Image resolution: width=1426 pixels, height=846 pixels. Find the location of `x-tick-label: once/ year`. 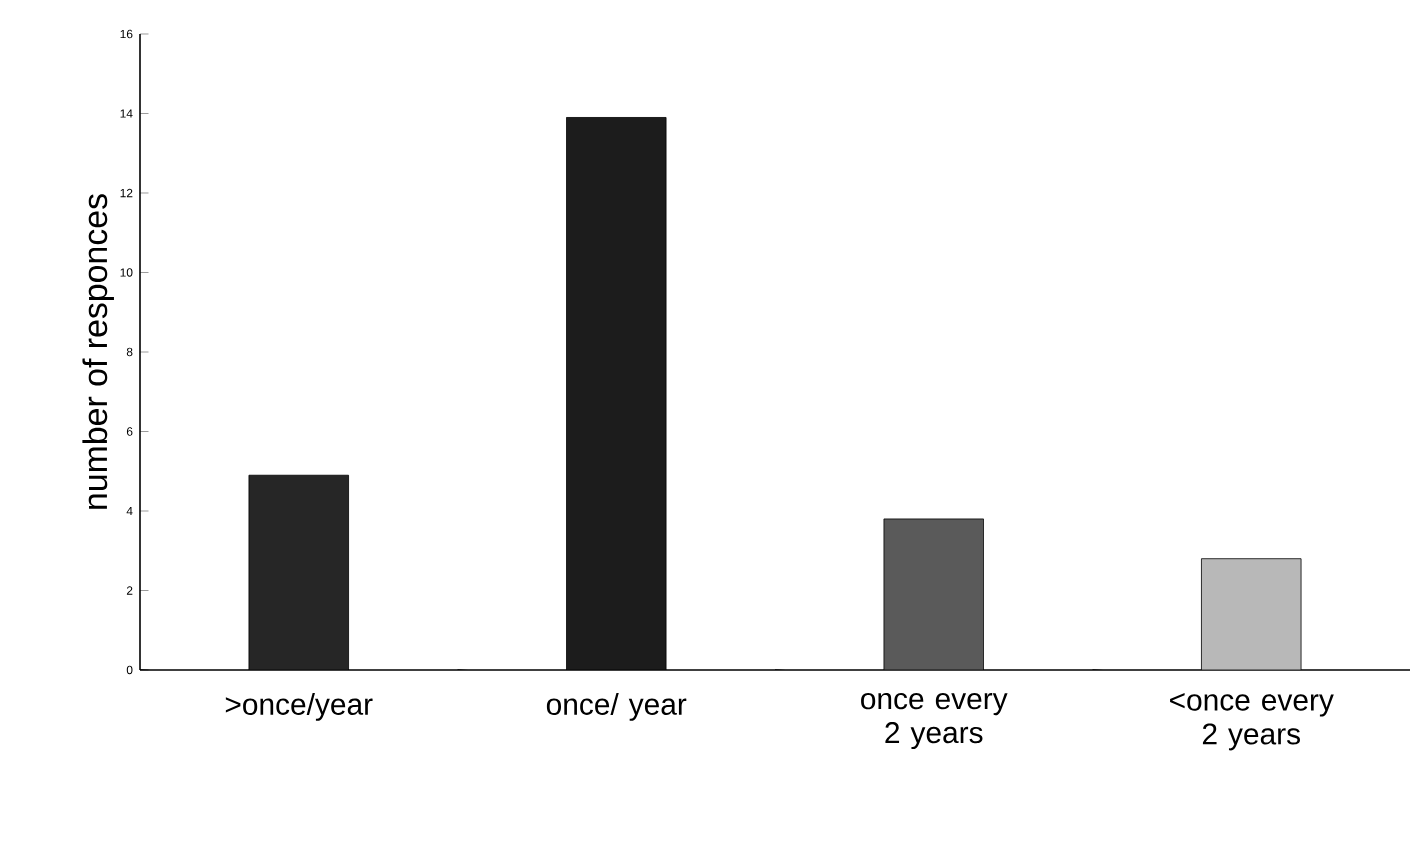

x-tick-label: once/ year is located at coordinates (616, 706).